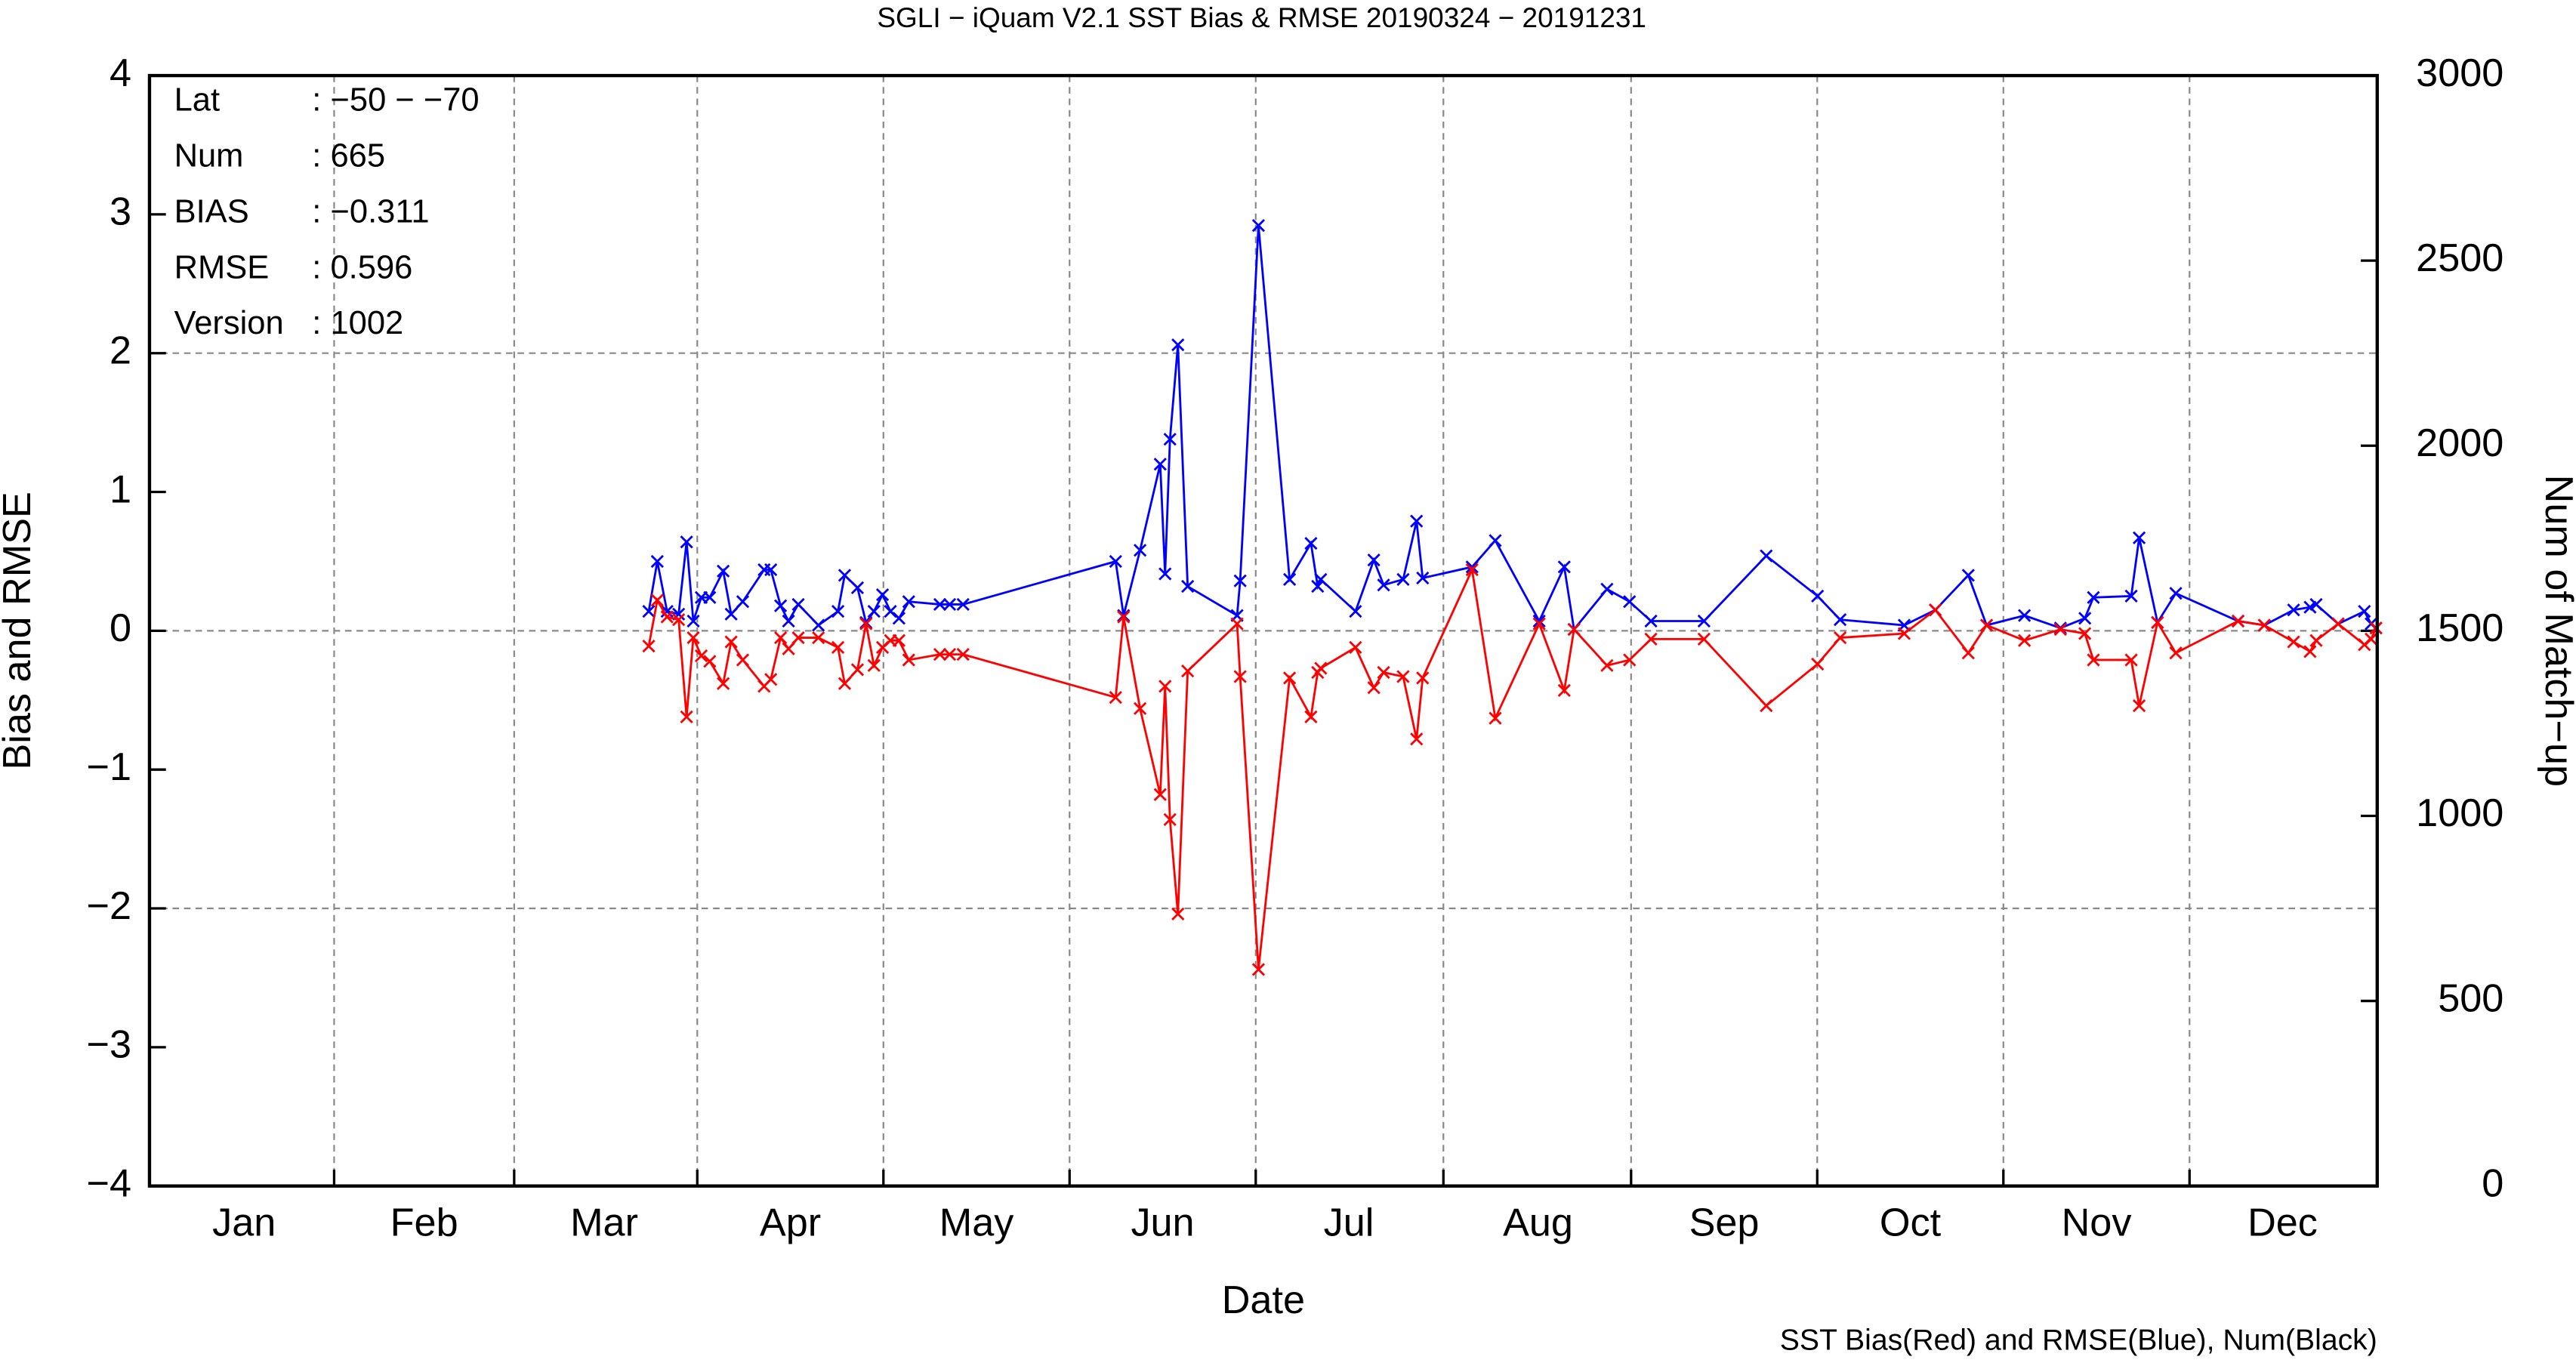 This screenshot has width=2576, height=1369. What do you see at coordinates (19, 630) in the screenshot?
I see `y-axis-label: Bias and RMSE` at bounding box center [19, 630].